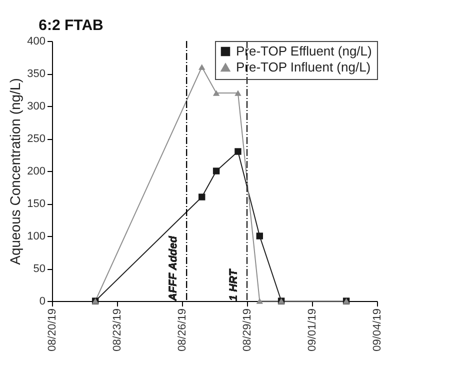 This screenshot has width=474, height=366. What do you see at coordinates (248, 330) in the screenshot?
I see `x-tick-label: 08/29/19` at bounding box center [248, 330].